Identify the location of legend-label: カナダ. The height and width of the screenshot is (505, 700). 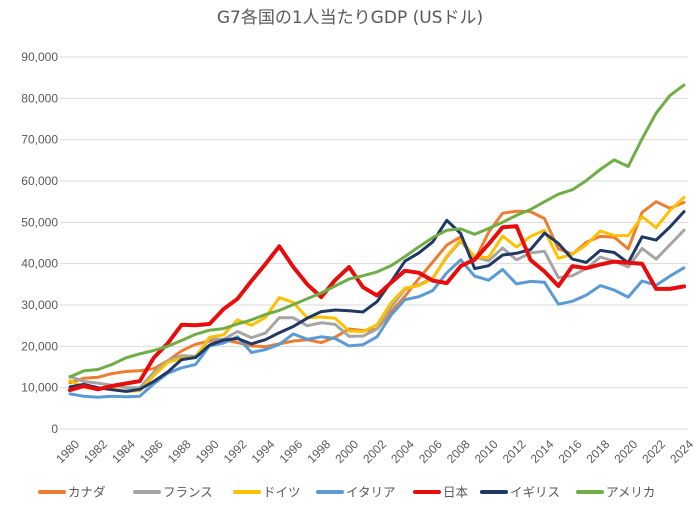
(87, 492).